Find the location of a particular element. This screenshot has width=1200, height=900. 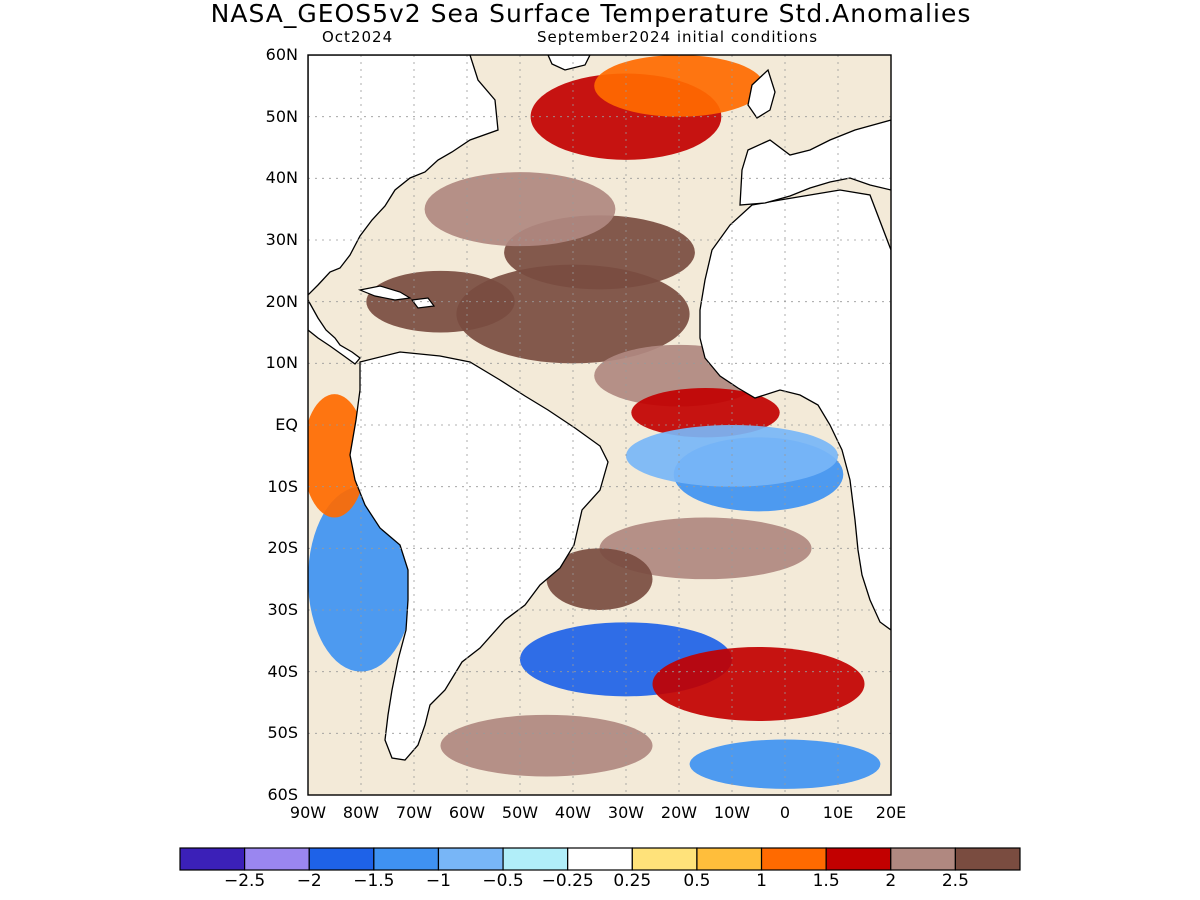

colorbar-tick-label: −2.5 is located at coordinates (244, 881).